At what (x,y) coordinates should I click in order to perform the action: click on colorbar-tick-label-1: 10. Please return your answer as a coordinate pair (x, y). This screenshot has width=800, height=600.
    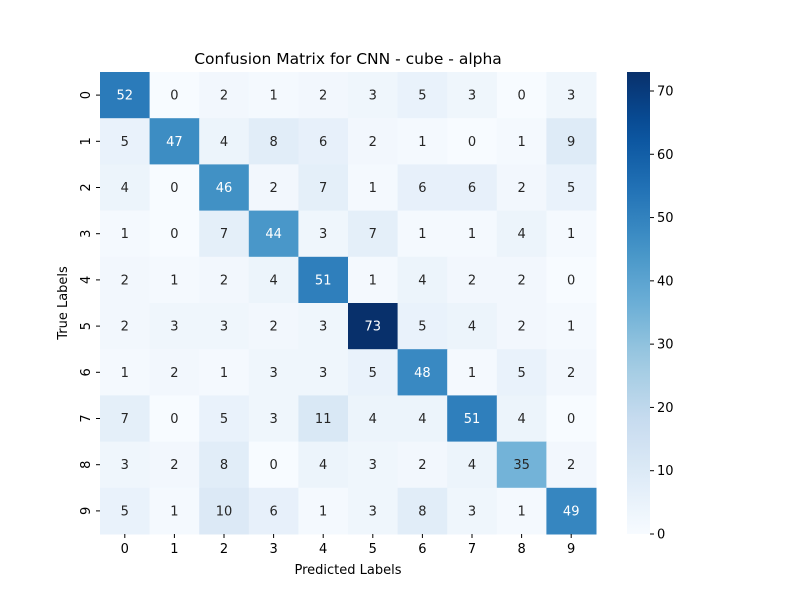
    Looking at the image, I should click on (665, 471).